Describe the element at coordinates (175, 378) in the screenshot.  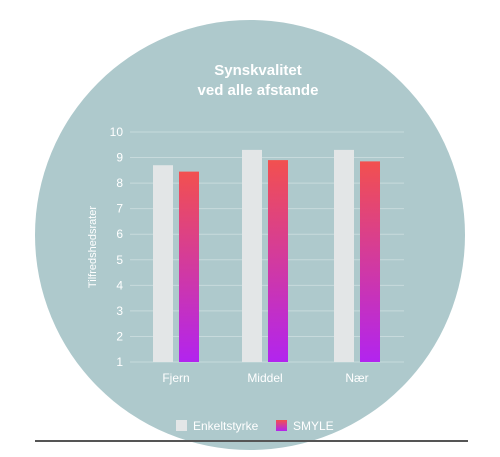
I see `category-label: Fjern` at that location.